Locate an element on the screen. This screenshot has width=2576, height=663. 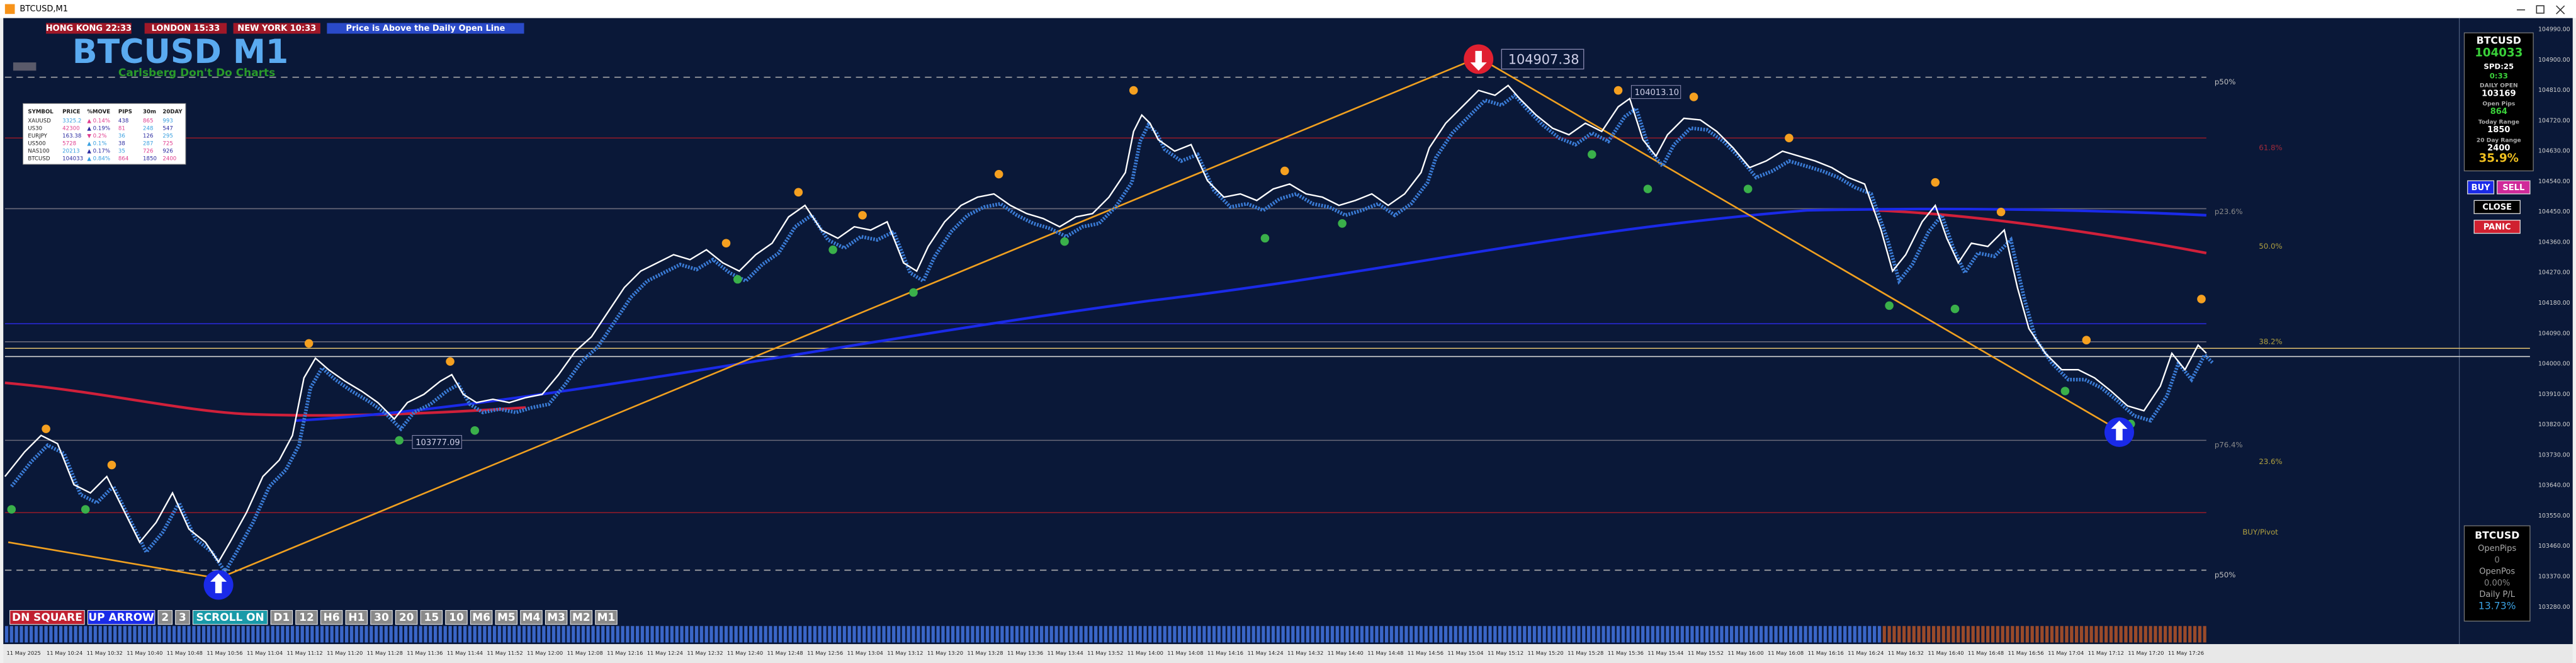
table-header: PIPS is located at coordinates (125, 112).